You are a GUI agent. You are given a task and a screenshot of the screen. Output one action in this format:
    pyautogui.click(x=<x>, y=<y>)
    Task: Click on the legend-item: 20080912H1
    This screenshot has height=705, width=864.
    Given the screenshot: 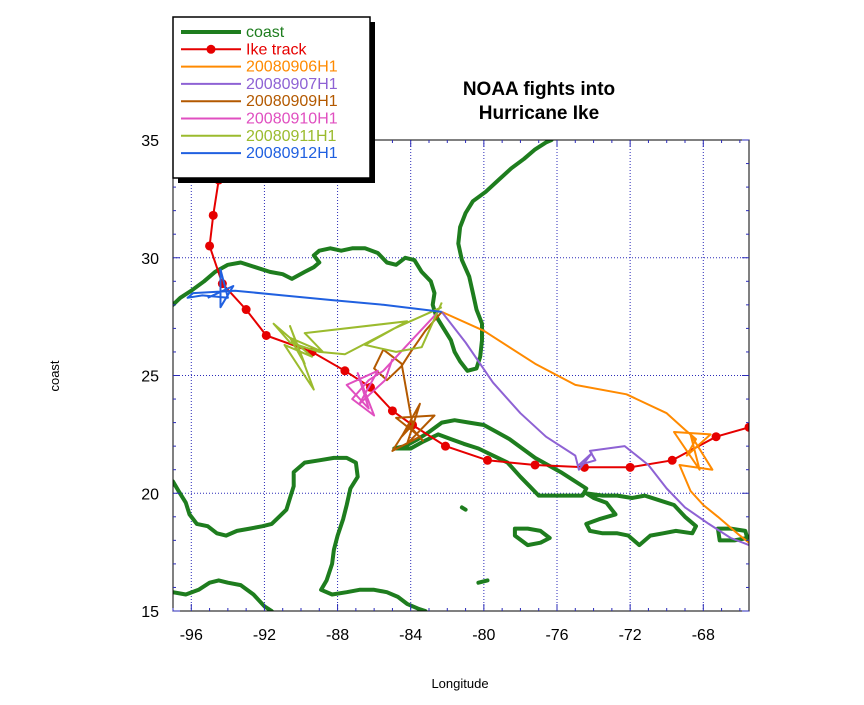 What is the action you would take?
    pyautogui.click(x=259, y=153)
    